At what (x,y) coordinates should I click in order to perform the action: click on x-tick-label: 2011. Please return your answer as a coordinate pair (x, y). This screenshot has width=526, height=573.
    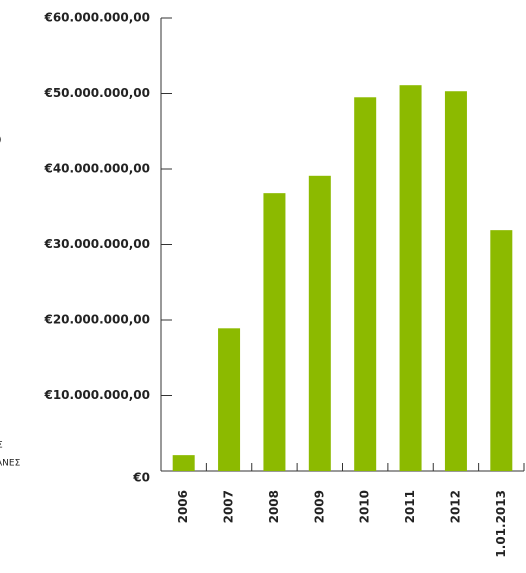
    Looking at the image, I should click on (410, 506).